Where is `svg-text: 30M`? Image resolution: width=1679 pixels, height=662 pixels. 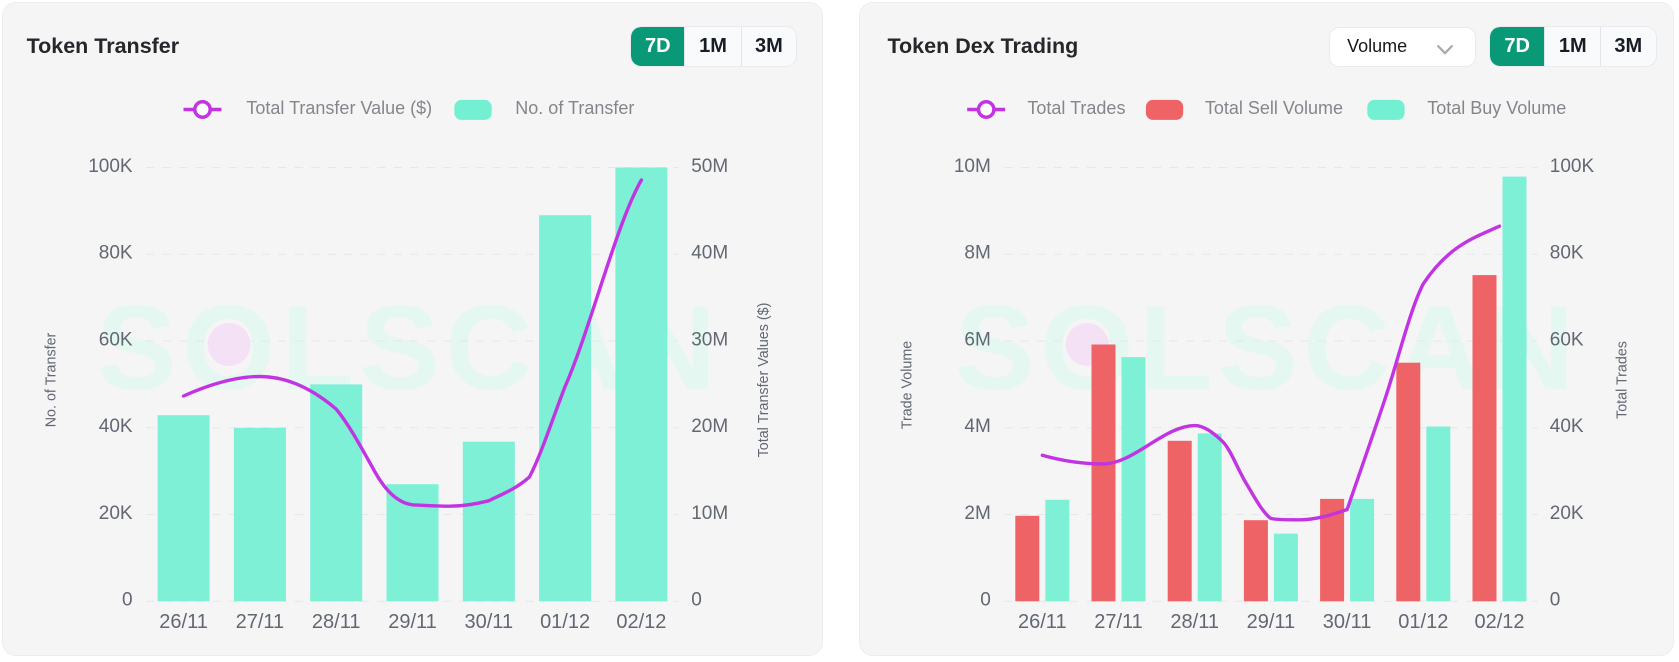 svg-text: 30M is located at coordinates (709, 339).